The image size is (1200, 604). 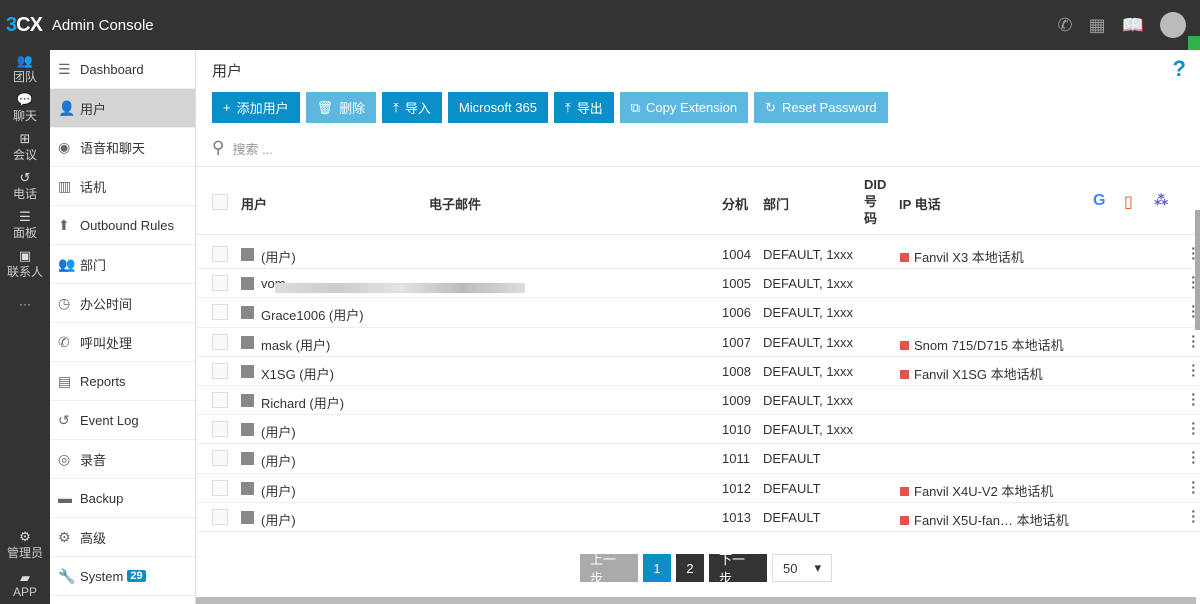 I want to click on toolbar-button: ⤒ 导入, so click(x=412, y=107).